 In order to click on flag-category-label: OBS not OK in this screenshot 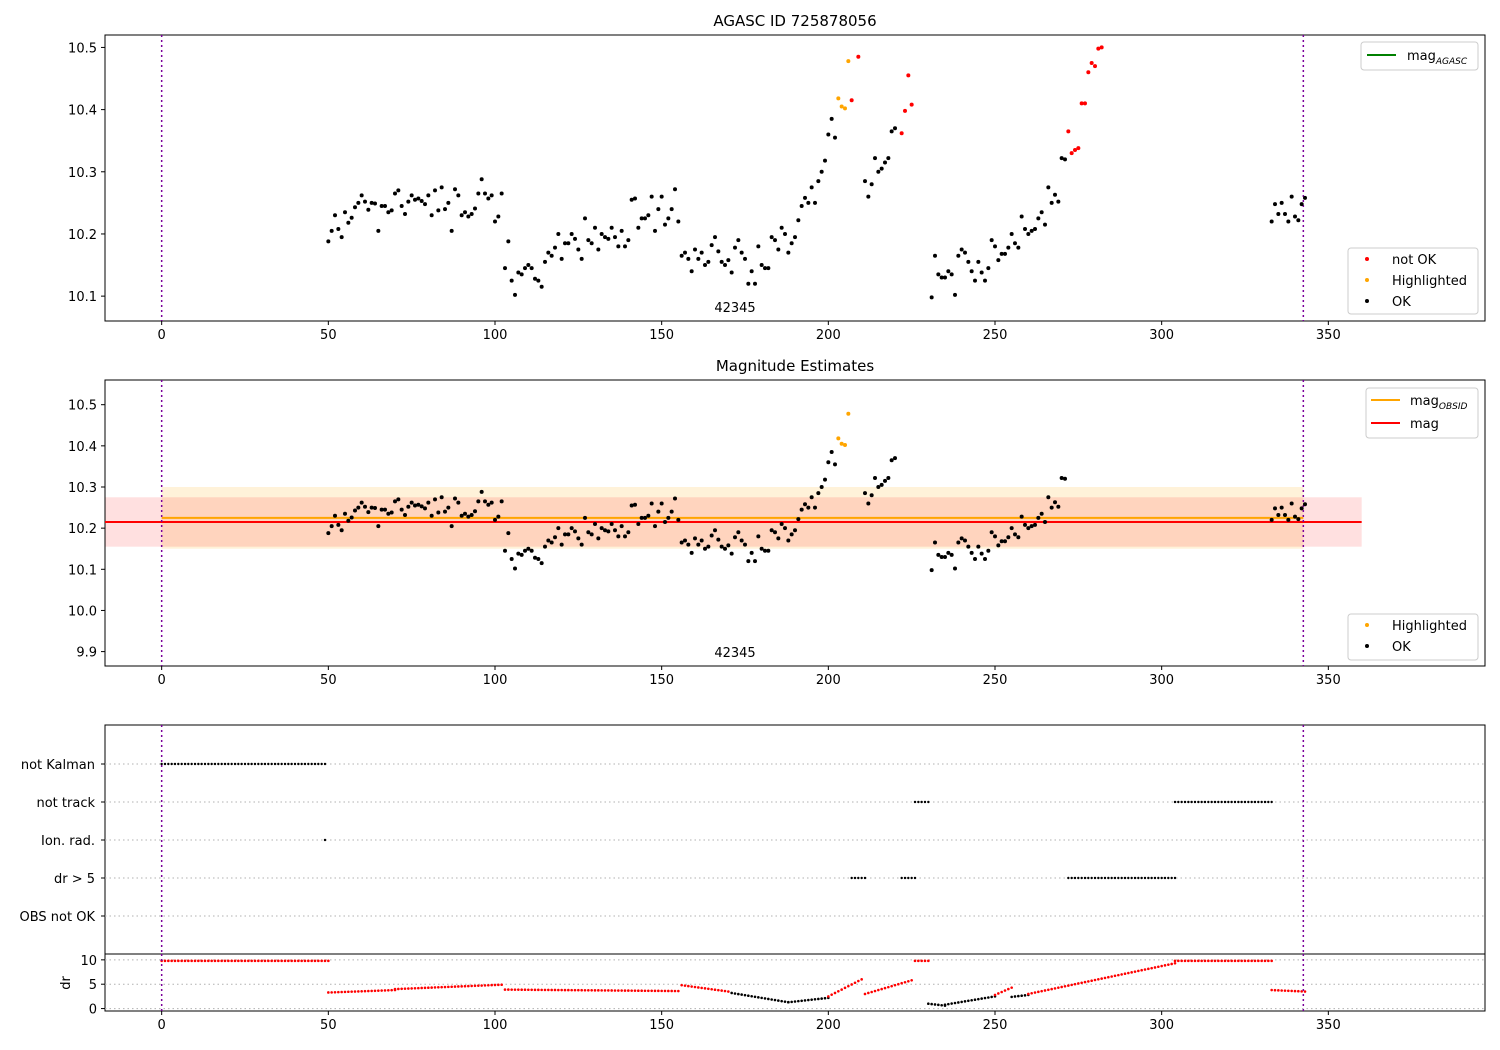, I will do `click(58, 917)`.